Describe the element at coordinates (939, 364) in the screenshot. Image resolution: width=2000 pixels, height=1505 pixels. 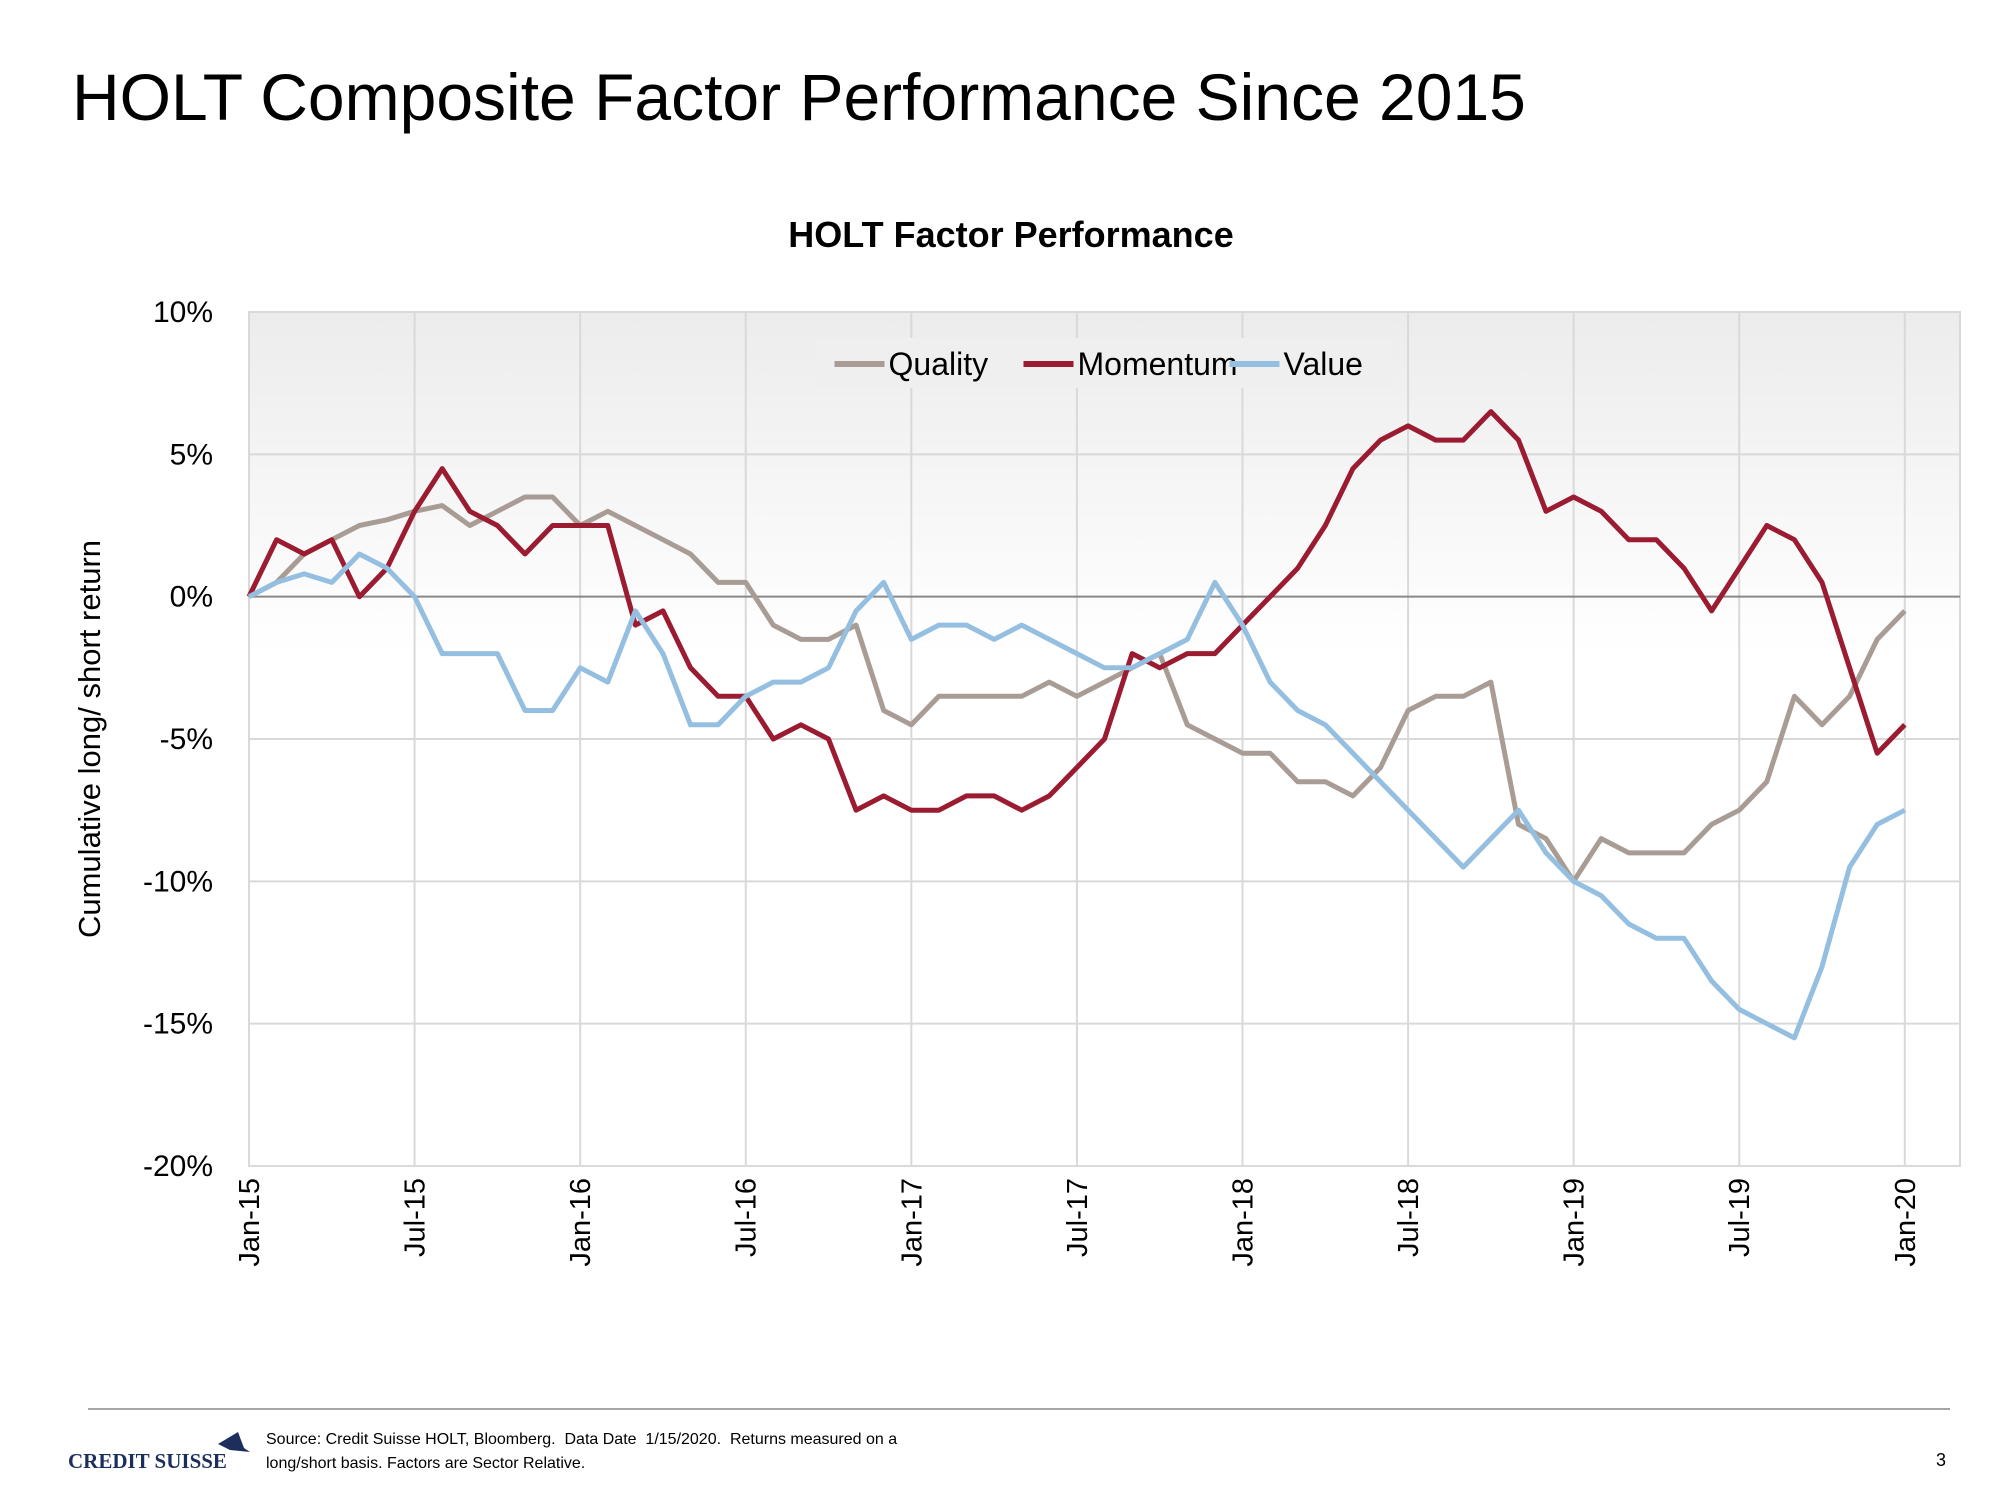
I see `legend-label: Quality` at that location.